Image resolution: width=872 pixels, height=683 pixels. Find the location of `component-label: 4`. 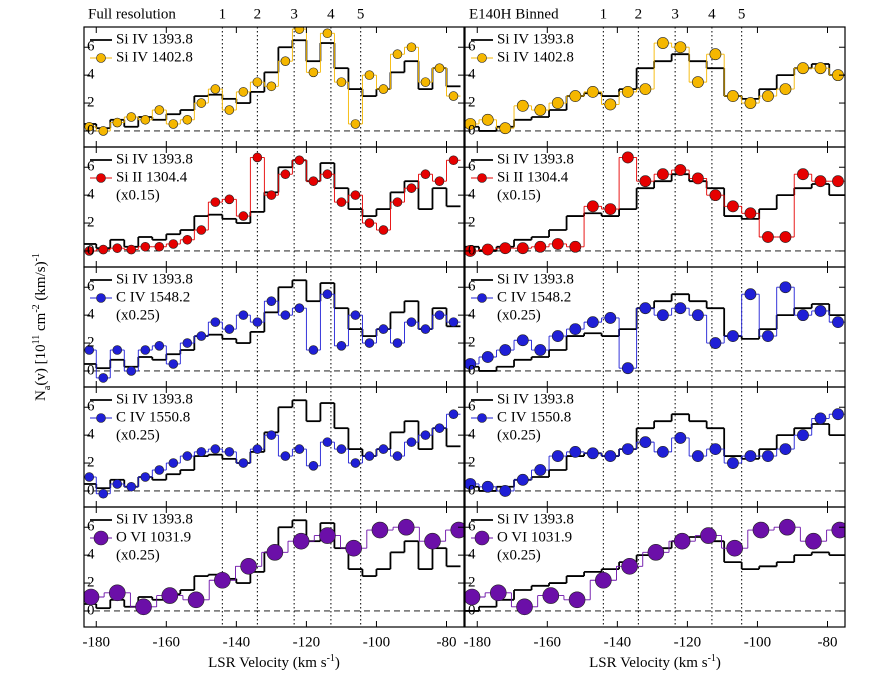

component-label: 4 is located at coordinates (331, 14).